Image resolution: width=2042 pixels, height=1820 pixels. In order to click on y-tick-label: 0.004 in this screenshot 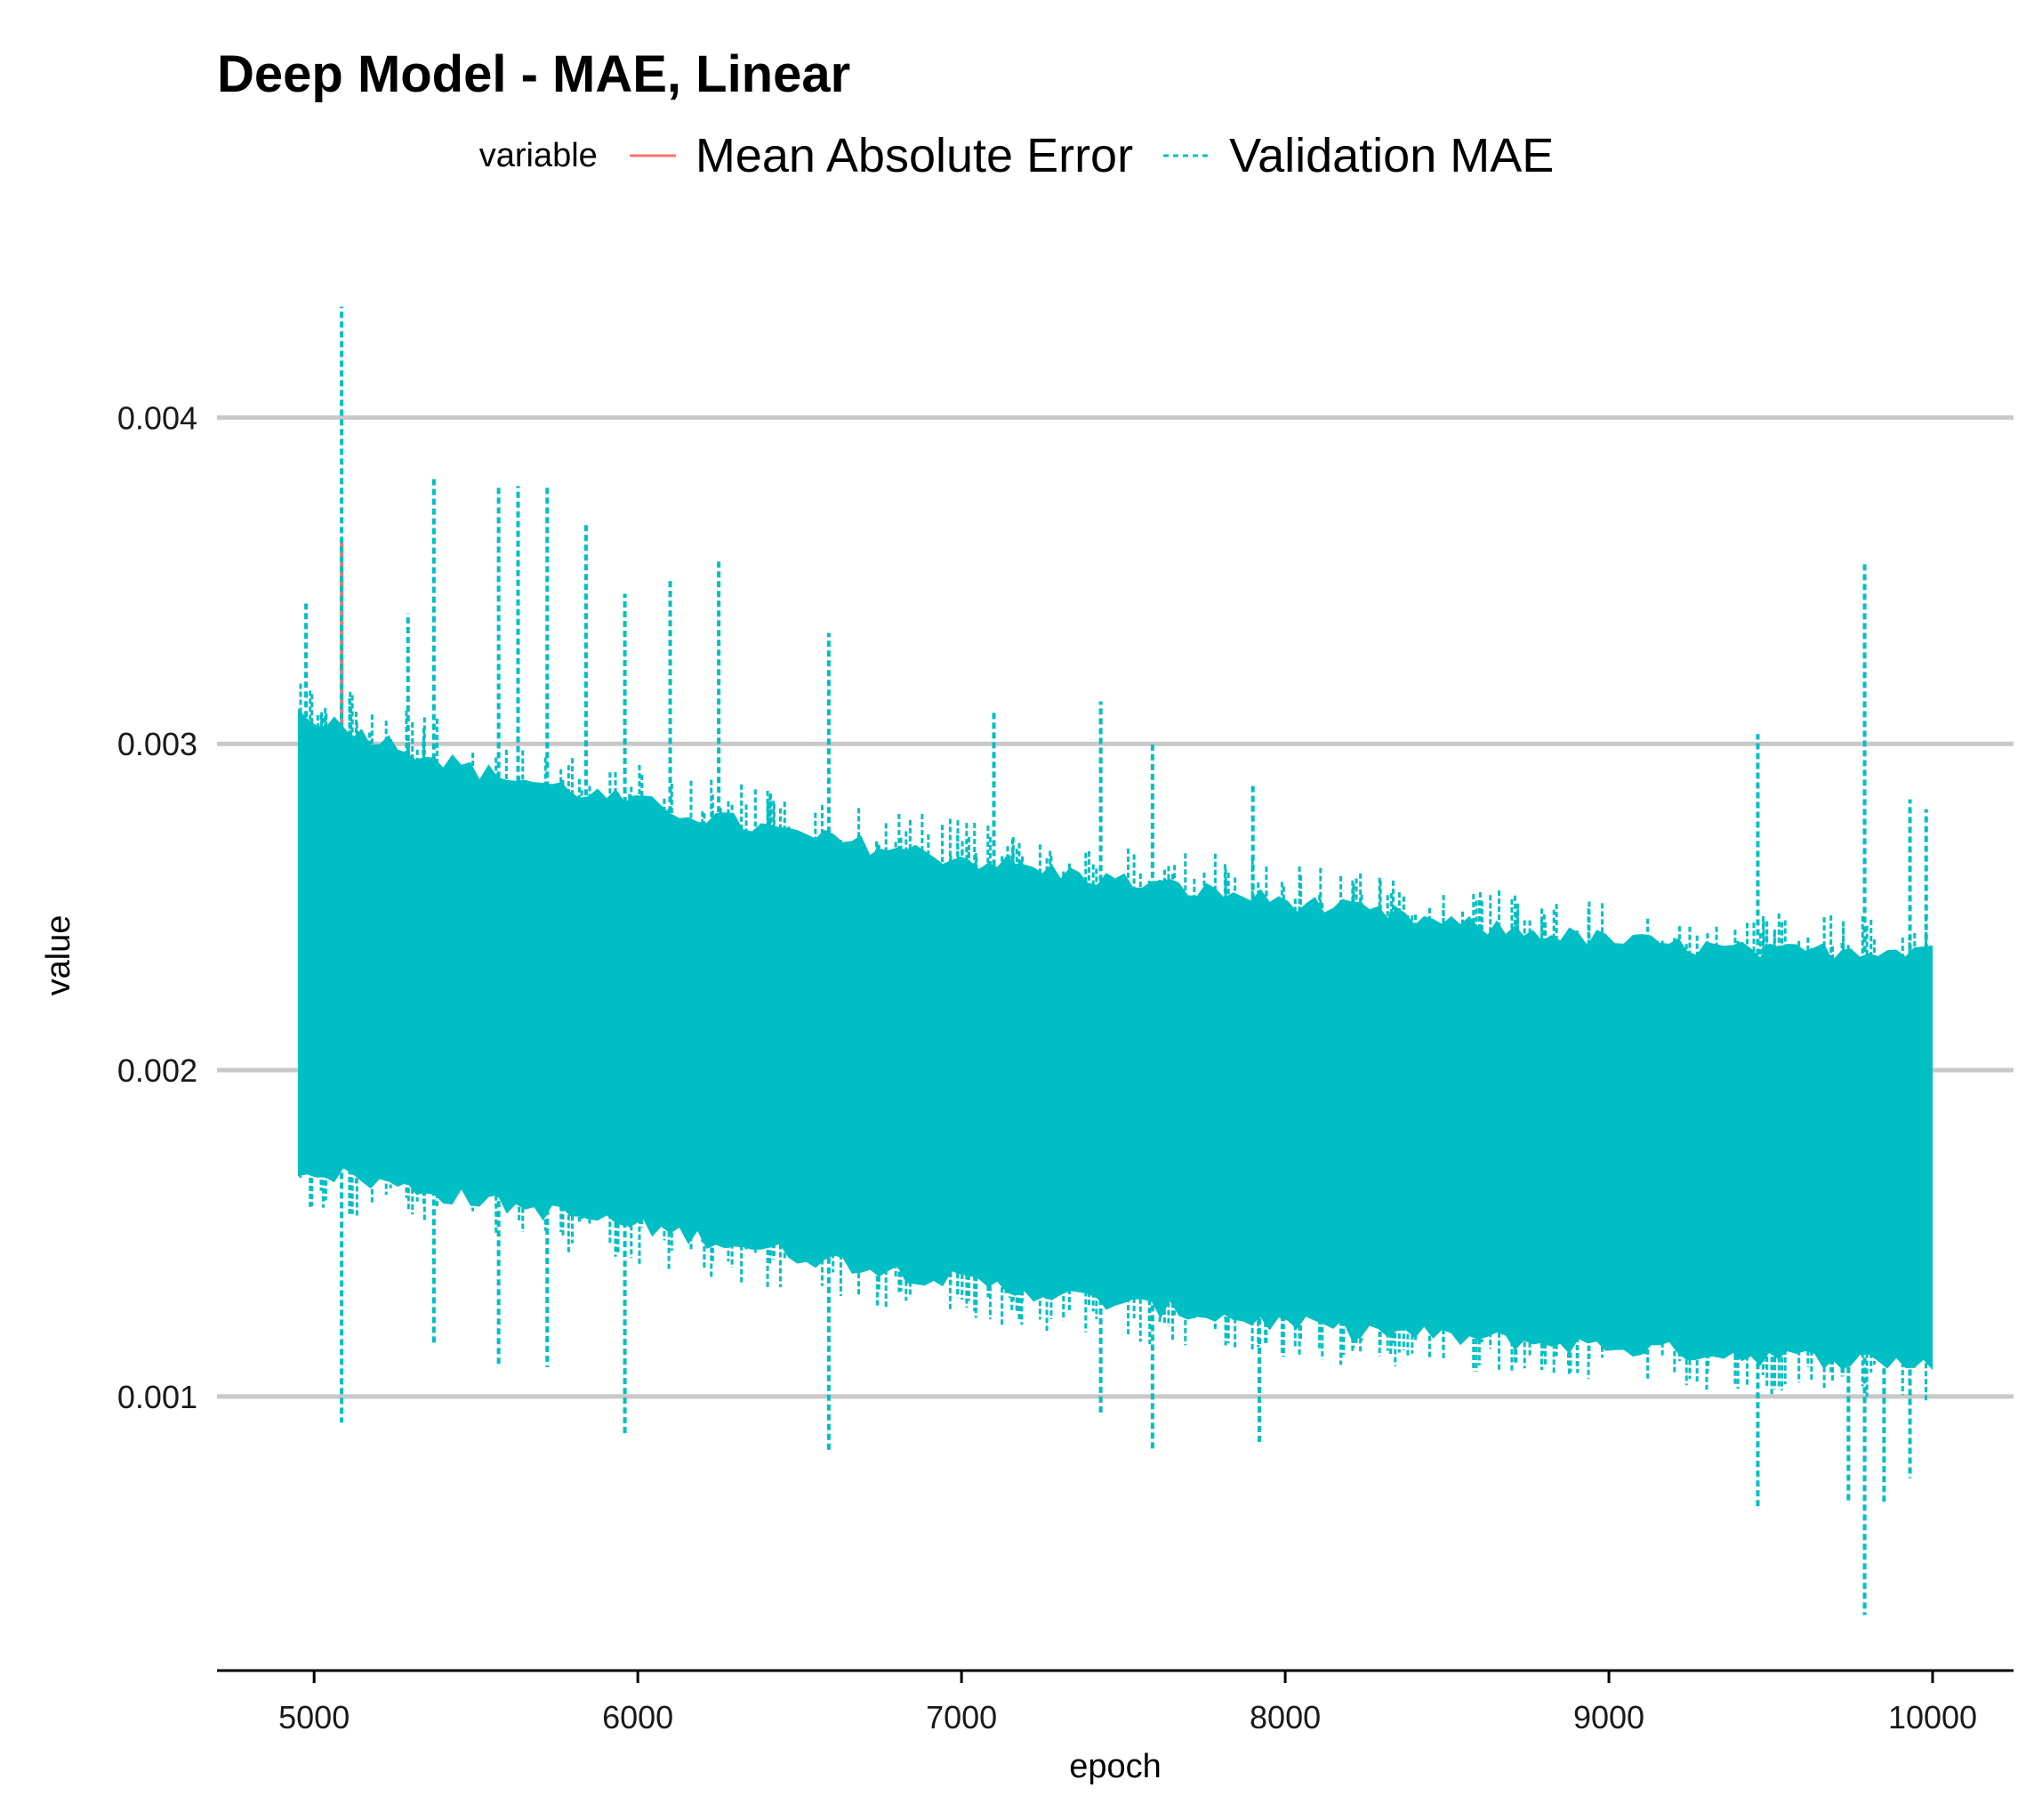, I will do `click(157, 417)`.